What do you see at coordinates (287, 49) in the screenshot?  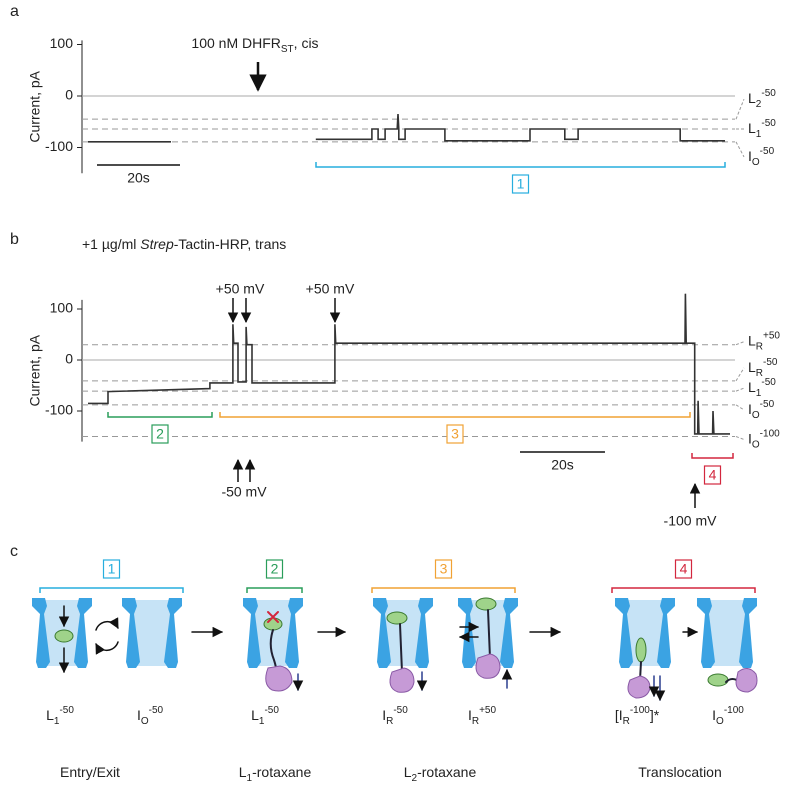 I see `text-part: ST` at bounding box center [287, 49].